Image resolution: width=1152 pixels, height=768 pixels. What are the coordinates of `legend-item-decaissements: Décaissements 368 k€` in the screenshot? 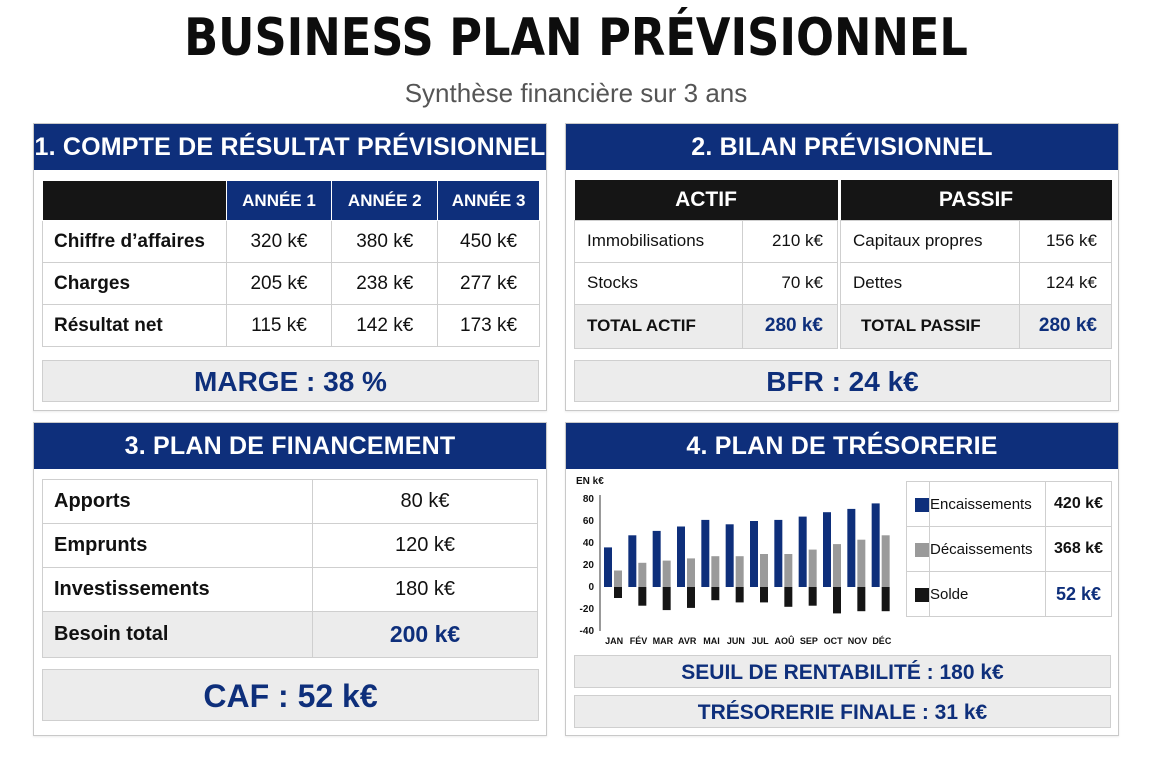 It's located at (1009, 549).